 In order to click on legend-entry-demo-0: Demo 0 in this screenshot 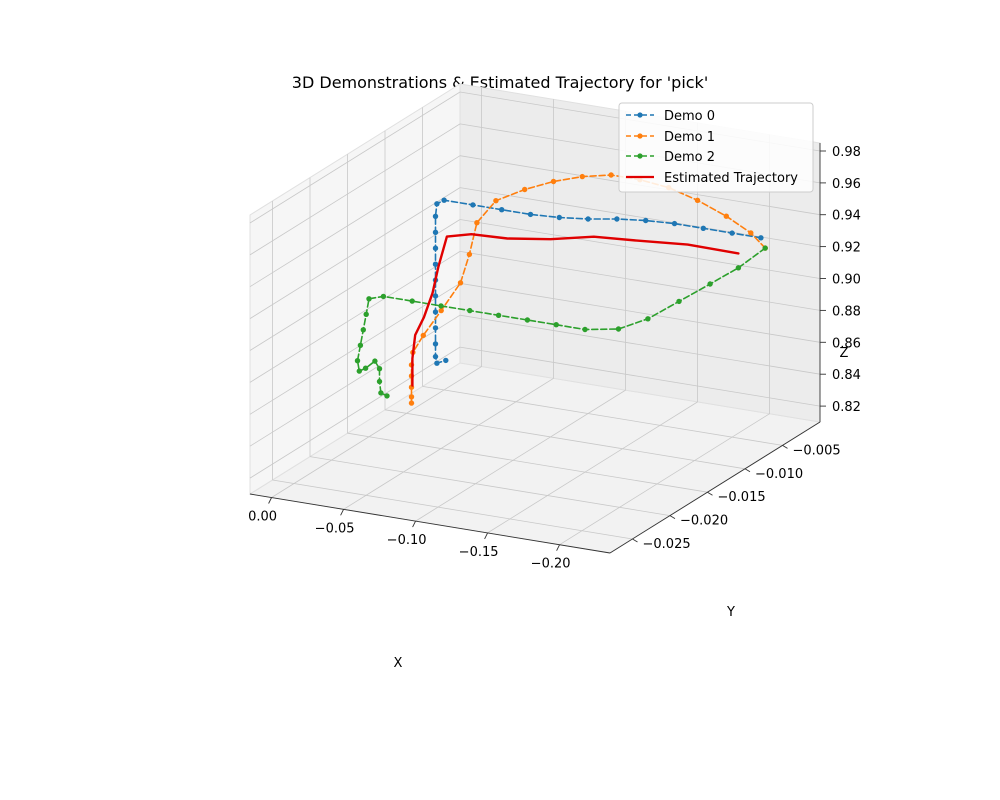, I will do `click(670, 116)`.